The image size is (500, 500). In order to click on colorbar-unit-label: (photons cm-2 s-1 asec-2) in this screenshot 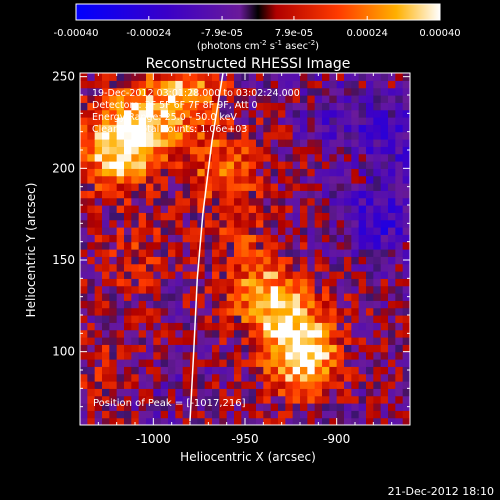, I will do `click(258, 45)`.